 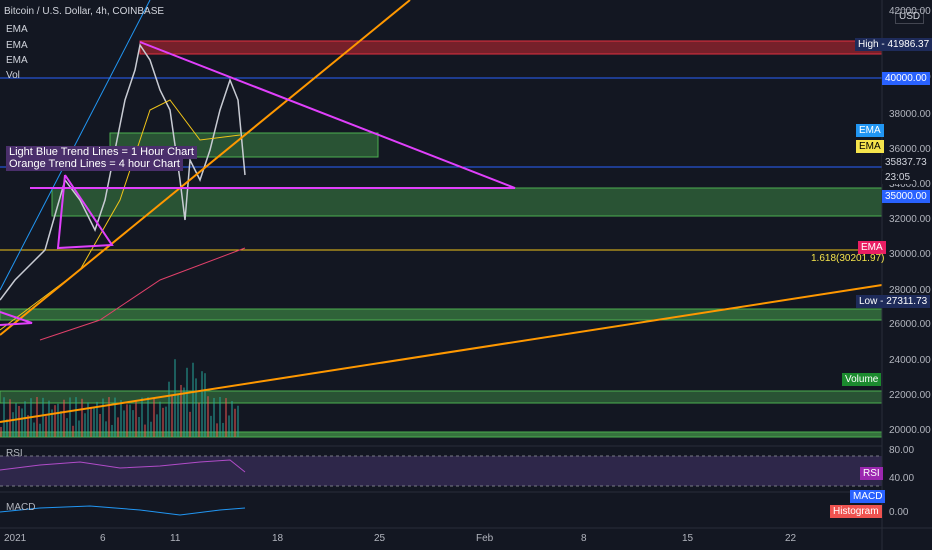 I want to click on macd-level: 0.00, so click(x=899, y=512).